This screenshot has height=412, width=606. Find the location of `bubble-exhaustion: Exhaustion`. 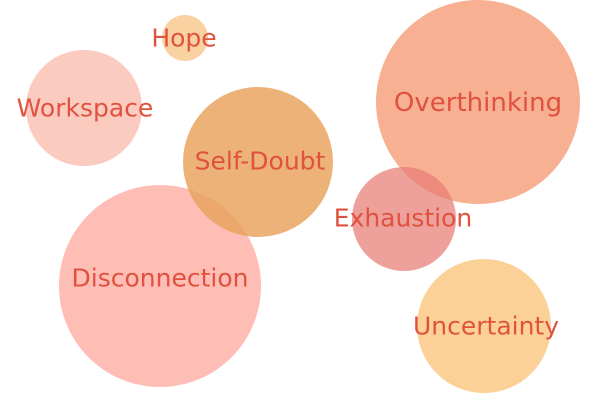

bubble-exhaustion: Exhaustion is located at coordinates (403, 219).